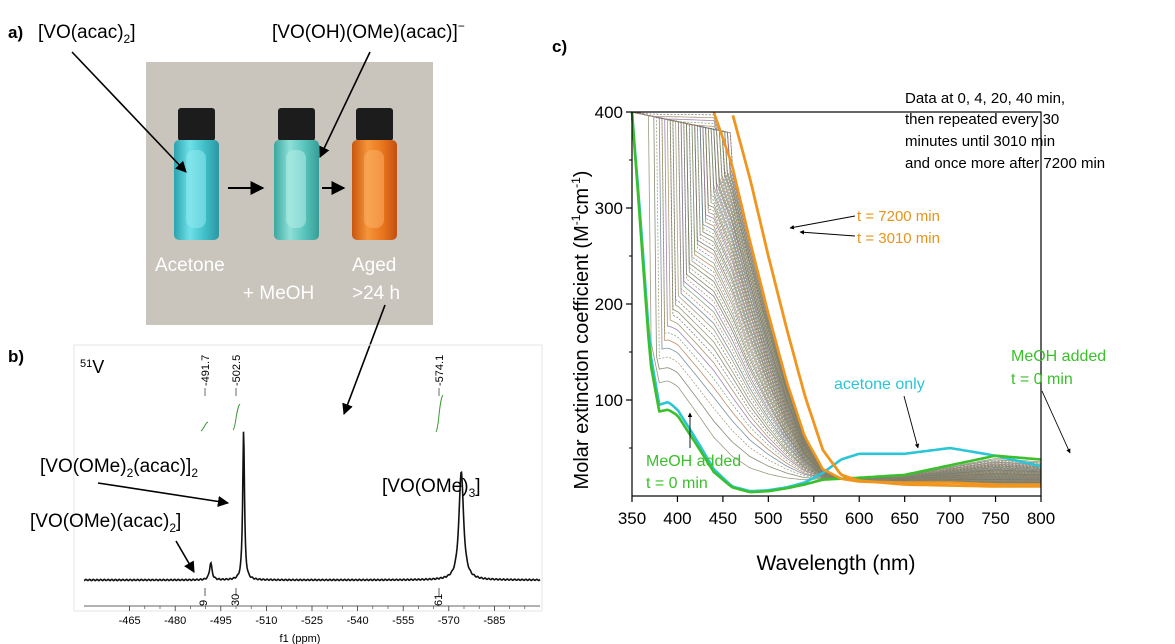 The image size is (1175, 644). Describe the element at coordinates (130, 621) in the screenshot. I see `nmr-x-tick-label: -465` at that location.